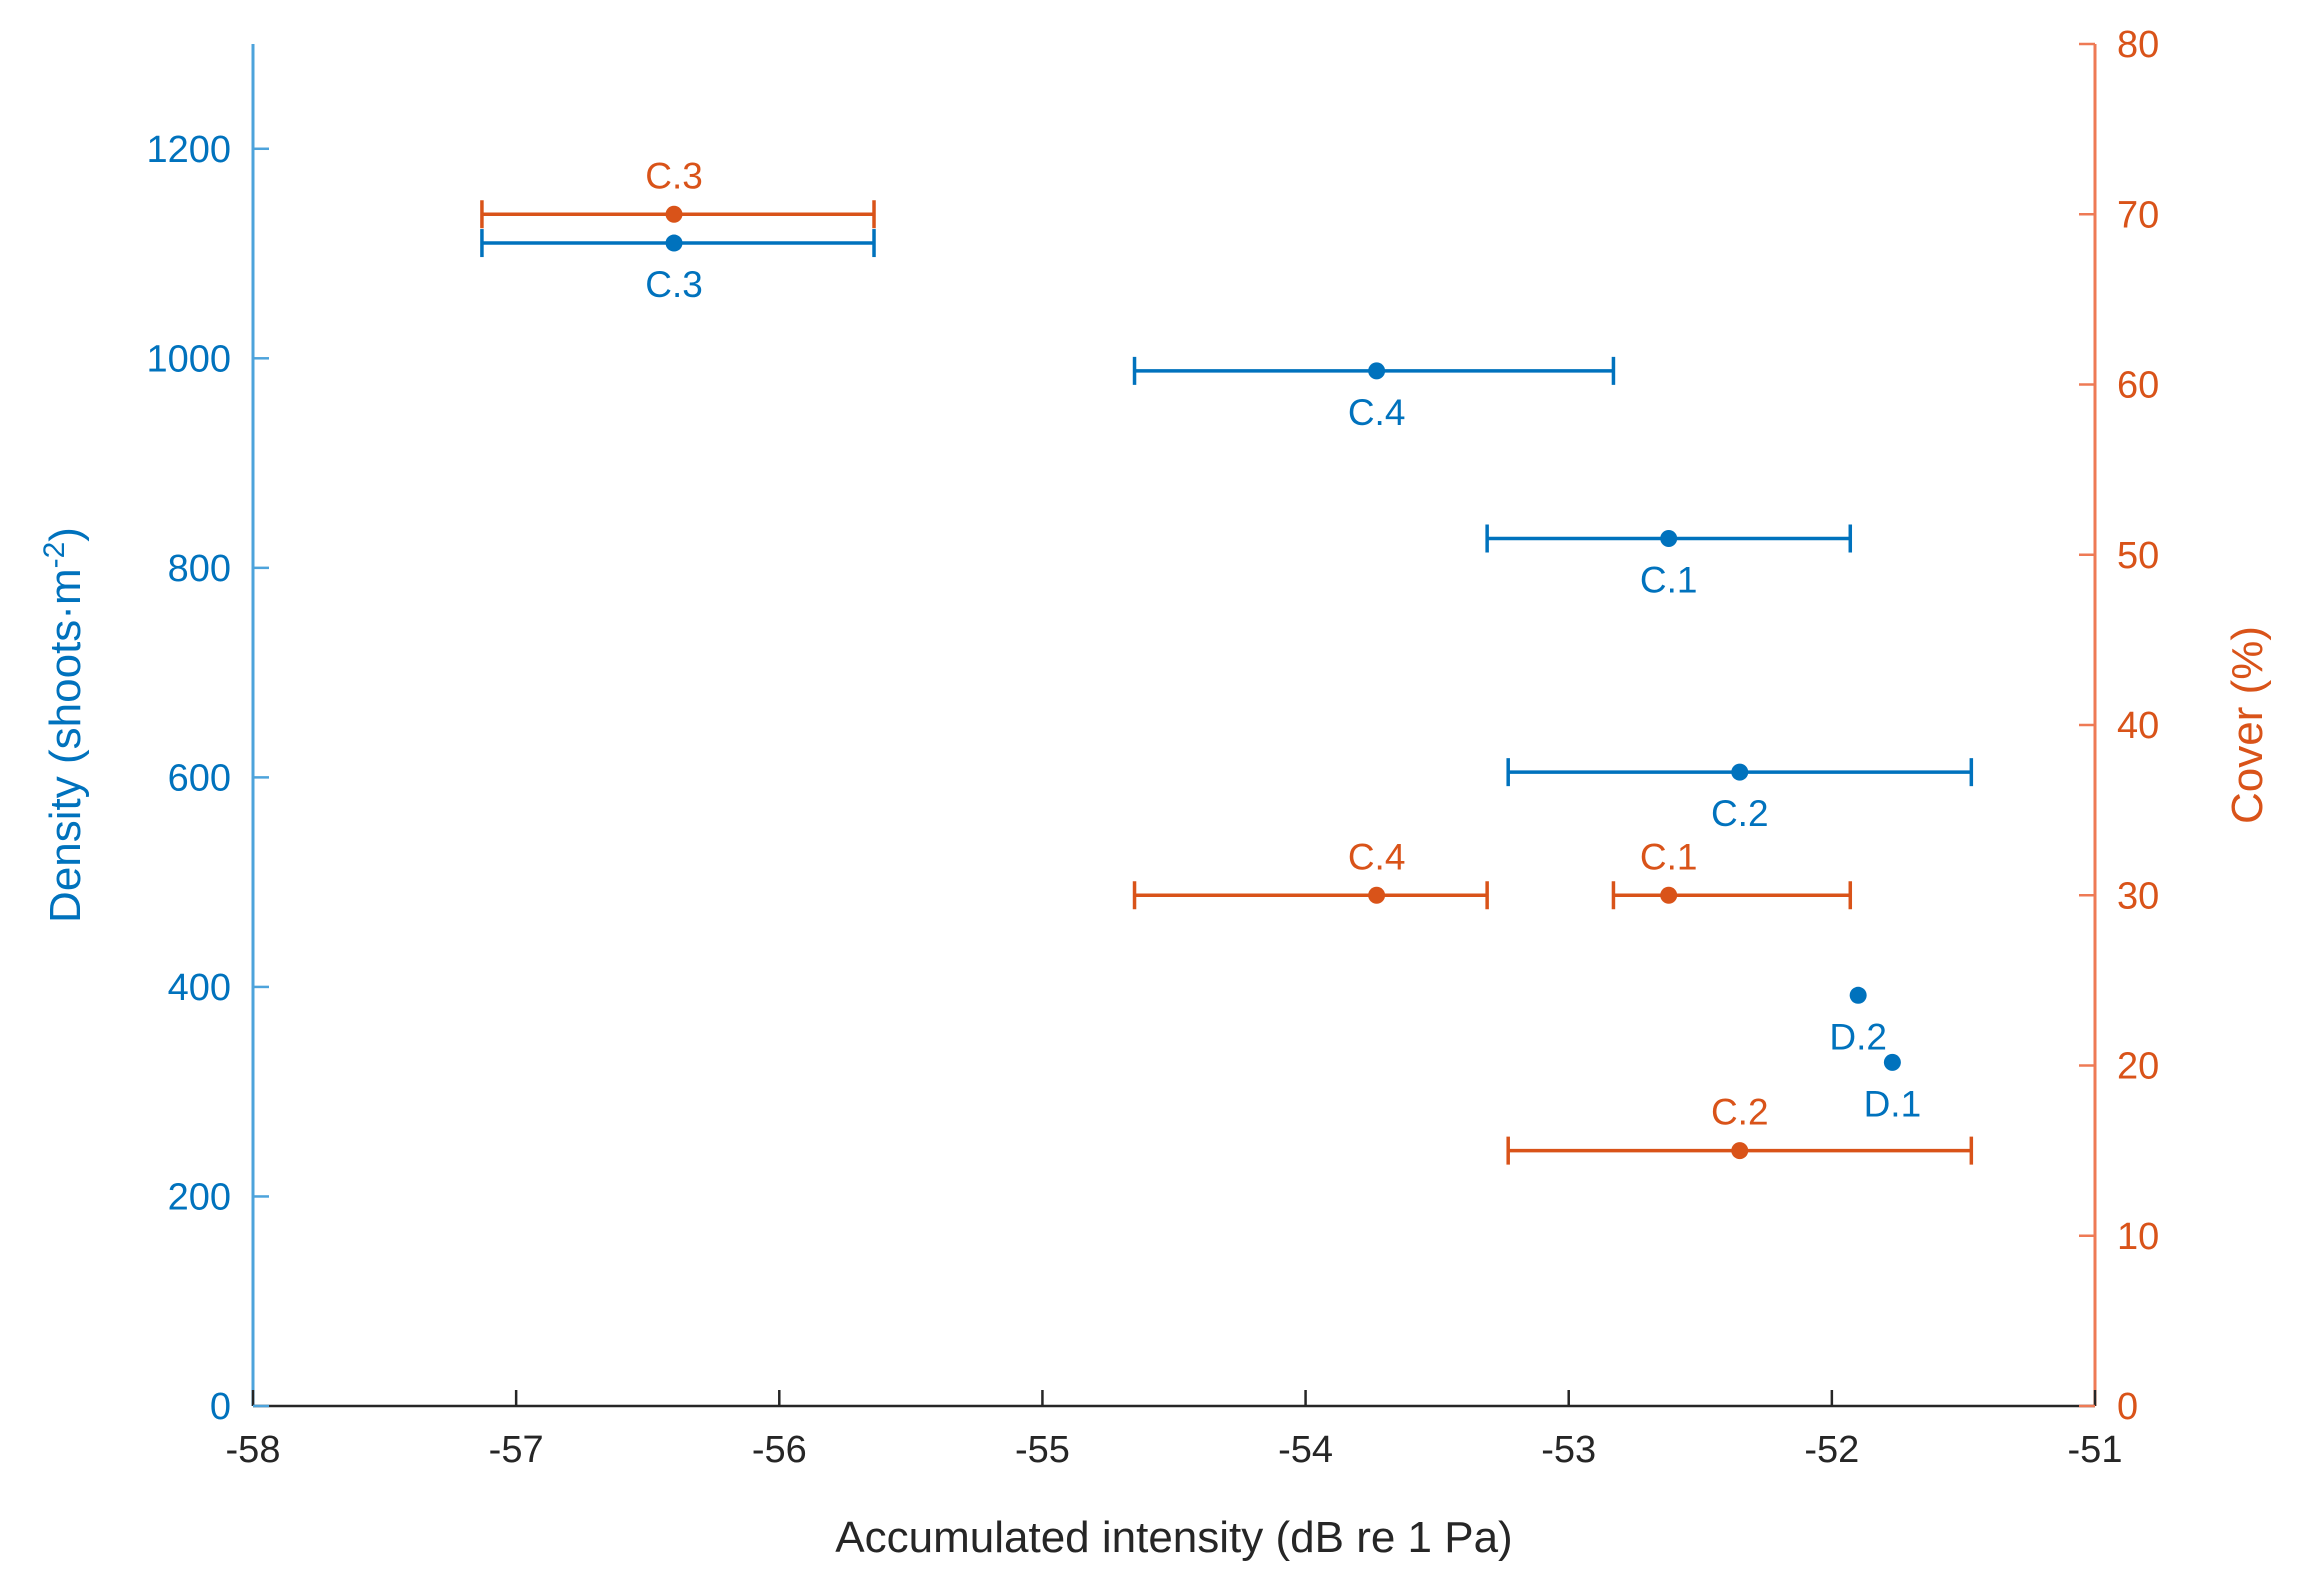 The image size is (2297, 1591). I want to click on y-right-axis-title: Cover (%), so click(2247, 725).